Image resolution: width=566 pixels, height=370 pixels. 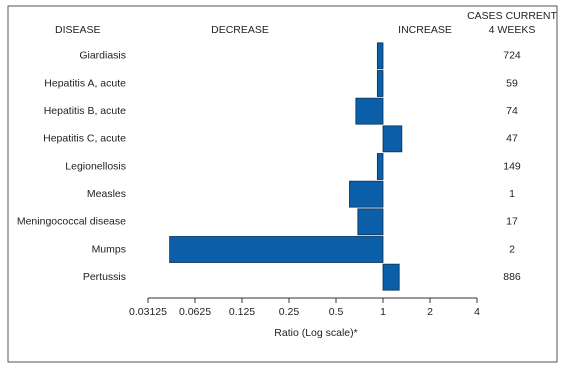 I want to click on header-increase: INCREASE, so click(x=425, y=30).